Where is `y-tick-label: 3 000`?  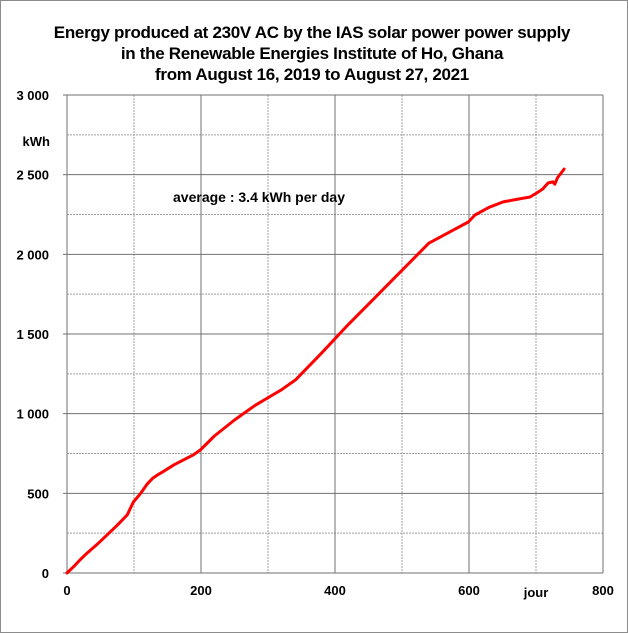
y-tick-label: 3 000 is located at coordinates (32, 95).